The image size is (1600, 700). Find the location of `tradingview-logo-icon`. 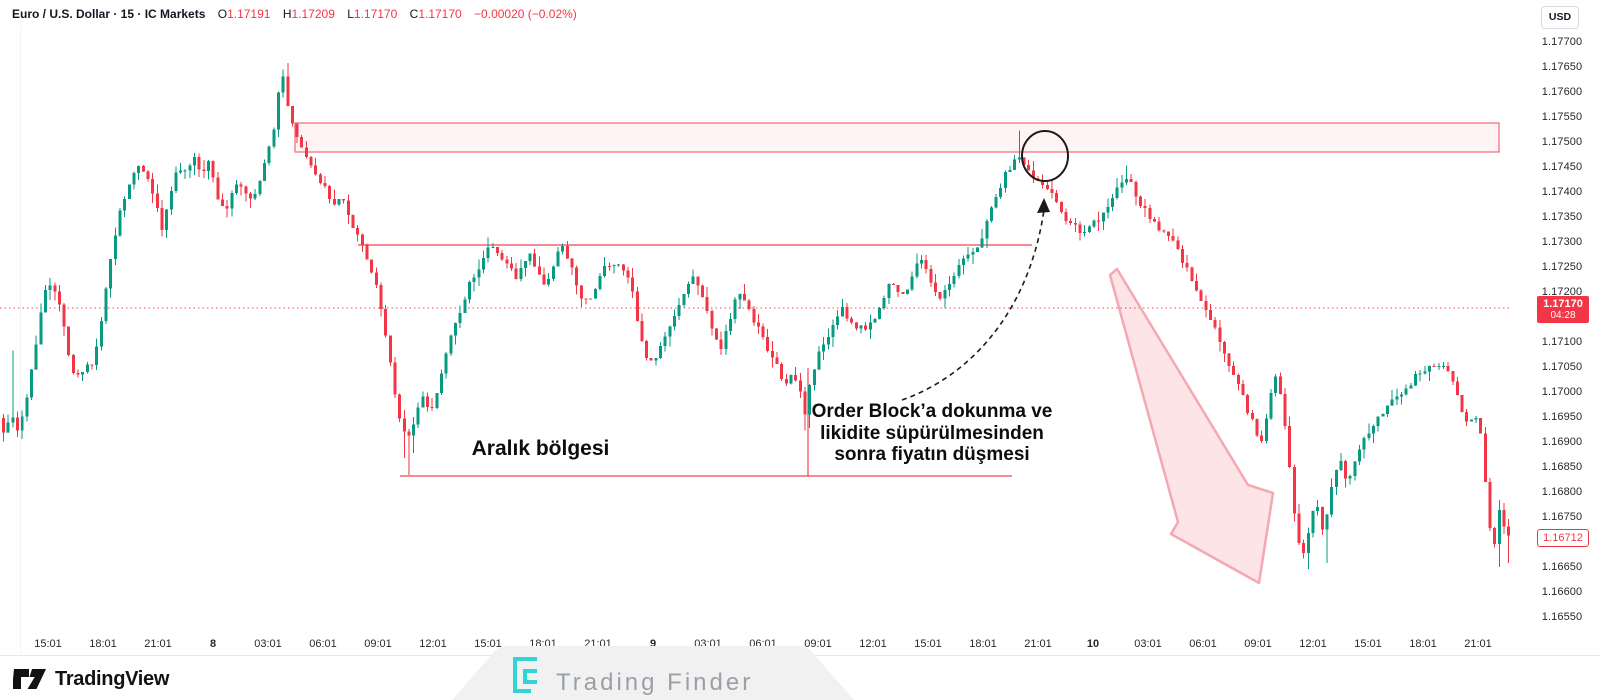

tradingview-logo-icon is located at coordinates (29, 679).